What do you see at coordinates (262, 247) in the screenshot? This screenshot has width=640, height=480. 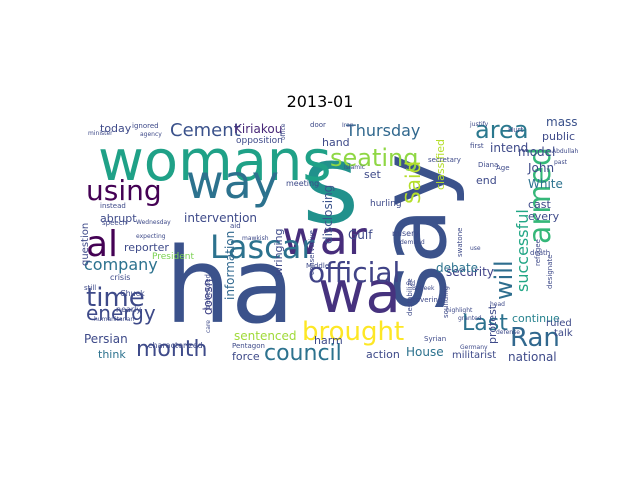 I see `cloud-word: Lascar` at bounding box center [262, 247].